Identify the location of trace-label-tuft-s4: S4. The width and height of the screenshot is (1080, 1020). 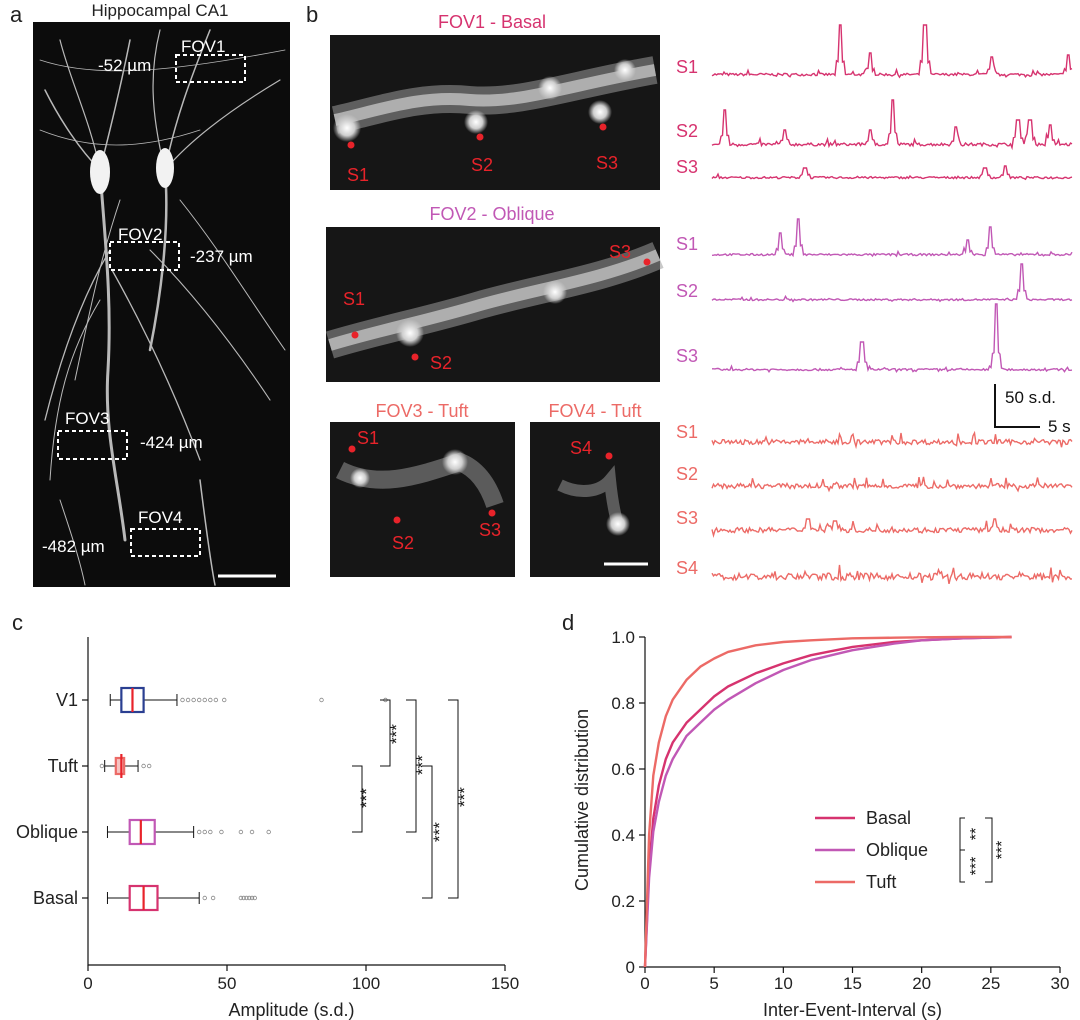
(687, 568).